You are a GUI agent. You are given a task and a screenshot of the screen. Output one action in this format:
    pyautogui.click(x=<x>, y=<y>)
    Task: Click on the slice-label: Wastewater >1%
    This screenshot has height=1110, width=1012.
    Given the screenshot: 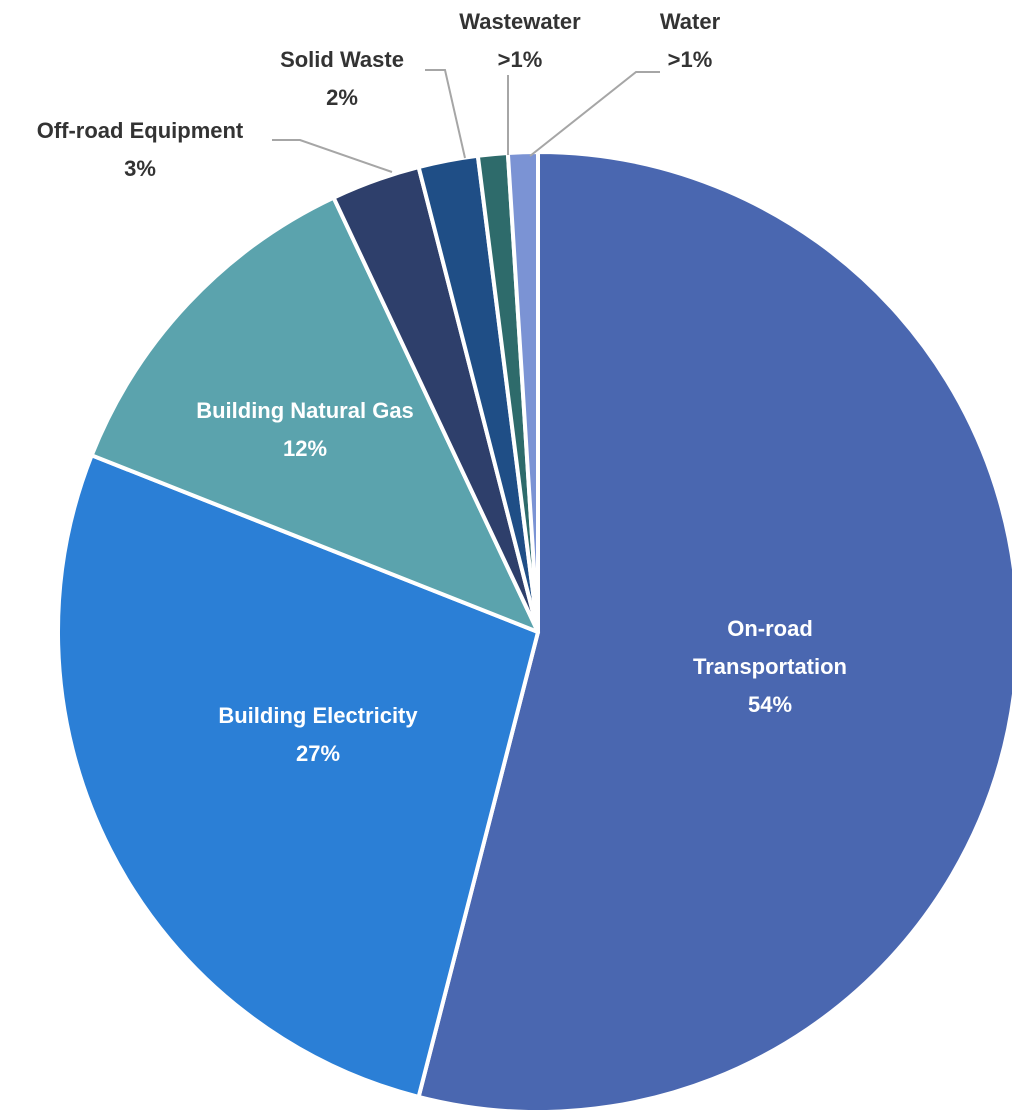 What is the action you would take?
    pyautogui.click(x=520, y=41)
    